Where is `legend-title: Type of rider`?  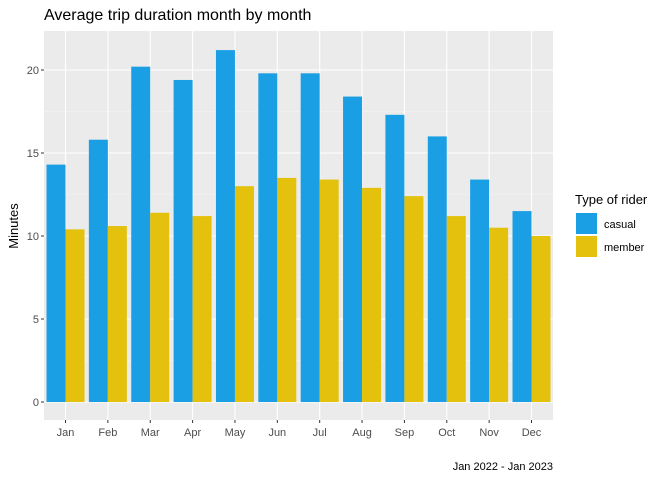 legend-title: Type of rider is located at coordinates (611, 199).